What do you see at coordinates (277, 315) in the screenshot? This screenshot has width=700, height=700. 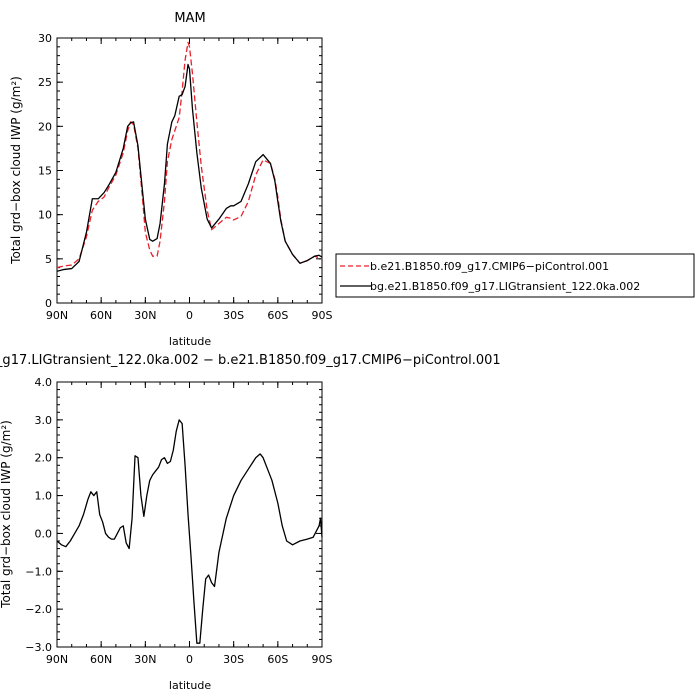 I see `top-xtick-label: 60S` at bounding box center [277, 315].